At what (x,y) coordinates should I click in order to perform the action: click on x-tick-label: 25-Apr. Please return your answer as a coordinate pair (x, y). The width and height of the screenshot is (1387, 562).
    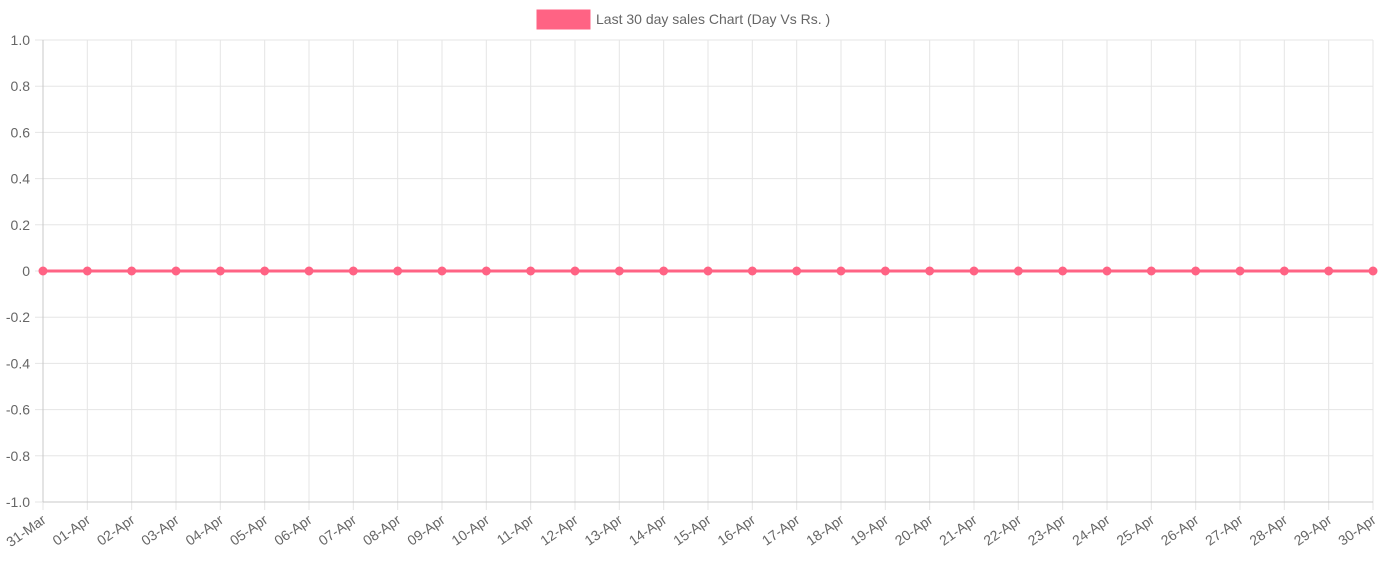
    Looking at the image, I should click on (1135, 529).